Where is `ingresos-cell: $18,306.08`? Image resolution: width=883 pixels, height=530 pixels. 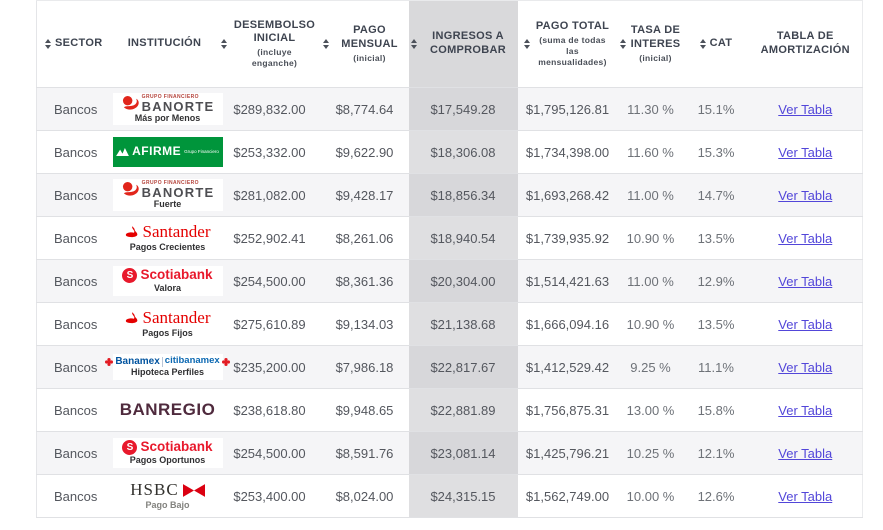
ingresos-cell: $18,306.08 is located at coordinates (463, 152).